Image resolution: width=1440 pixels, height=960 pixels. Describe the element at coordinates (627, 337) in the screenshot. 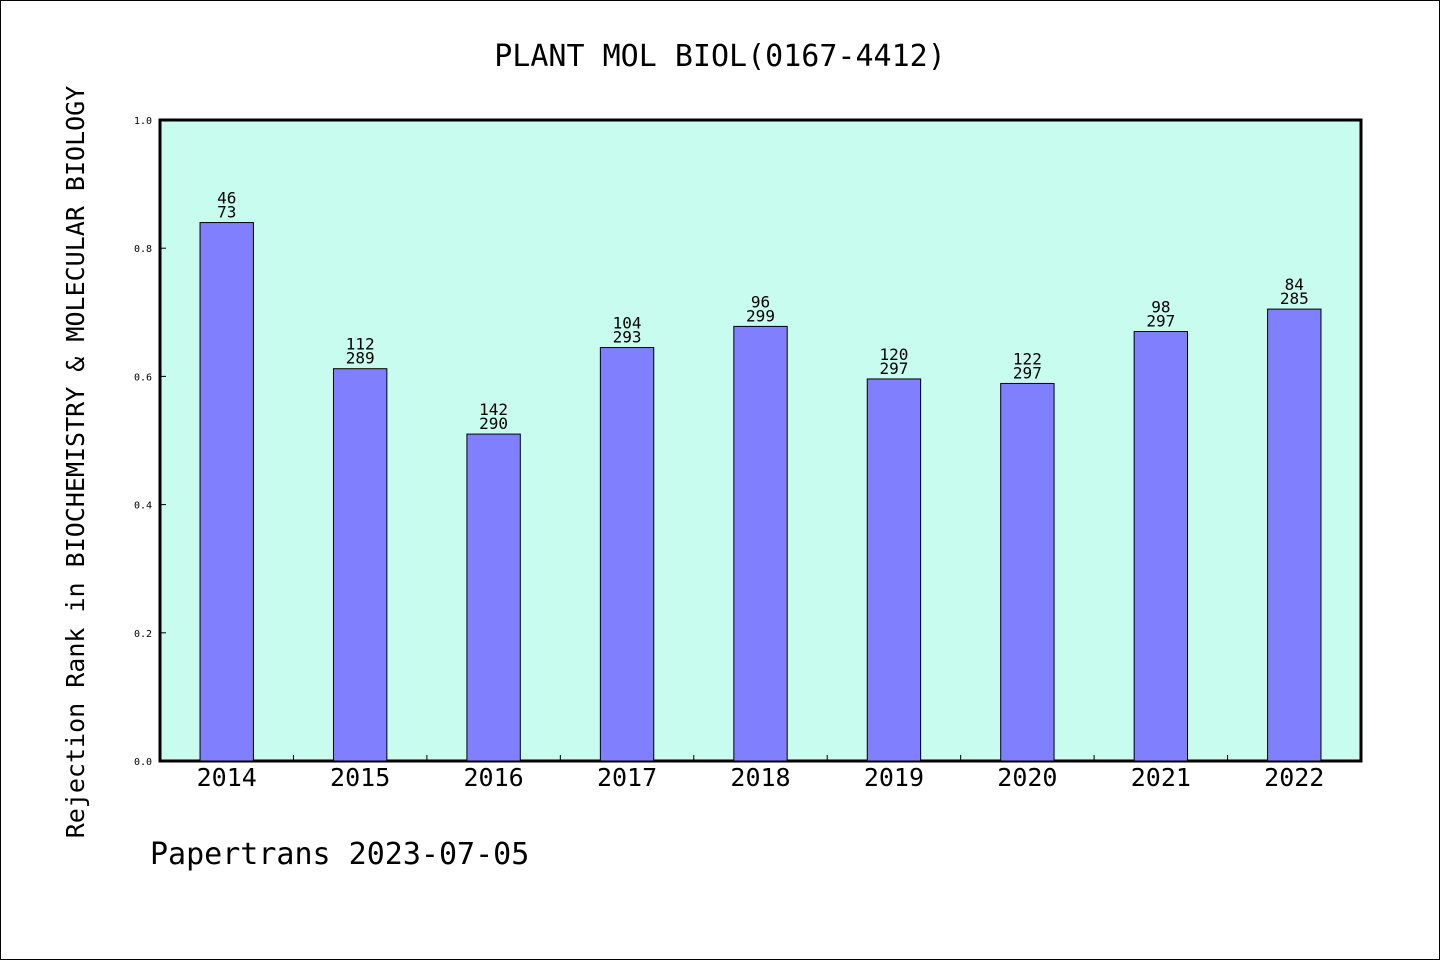

I see `bar-label-total: 293` at that location.